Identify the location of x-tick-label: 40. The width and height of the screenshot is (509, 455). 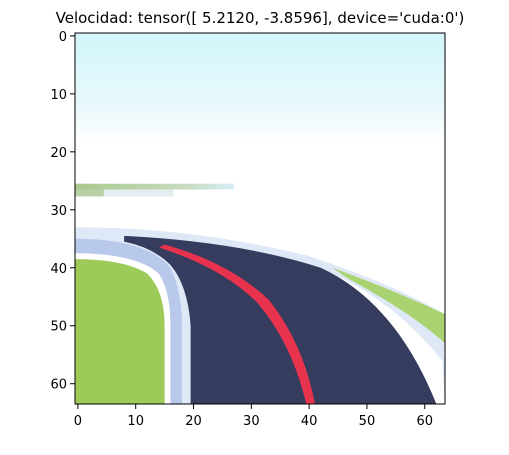
(309, 421).